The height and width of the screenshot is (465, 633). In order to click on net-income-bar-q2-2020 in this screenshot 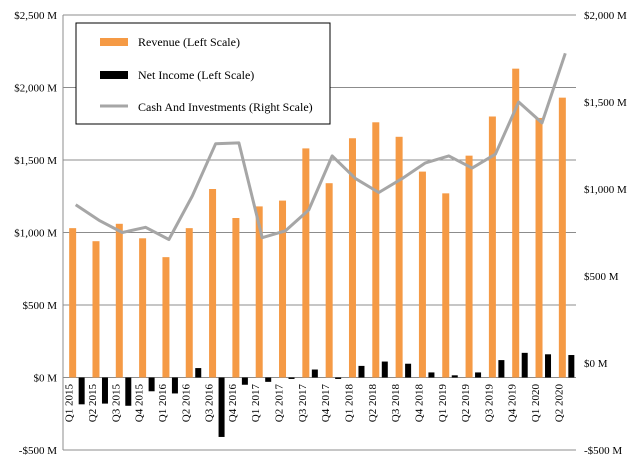, I will do `click(571, 366)`.